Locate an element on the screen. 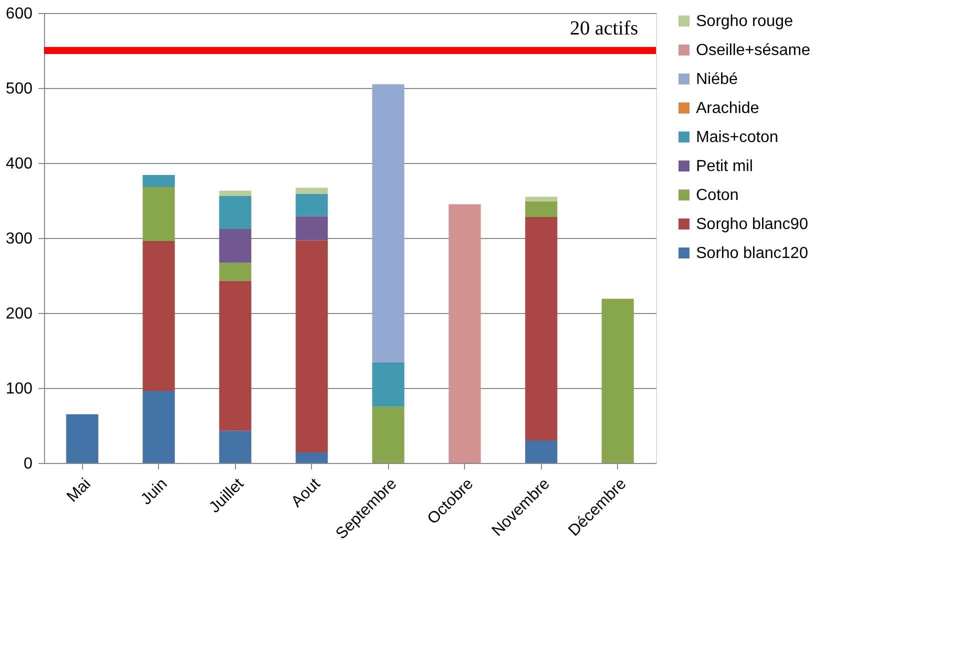 The height and width of the screenshot is (654, 958). legend-label: Sorho blanc120 is located at coordinates (752, 253).